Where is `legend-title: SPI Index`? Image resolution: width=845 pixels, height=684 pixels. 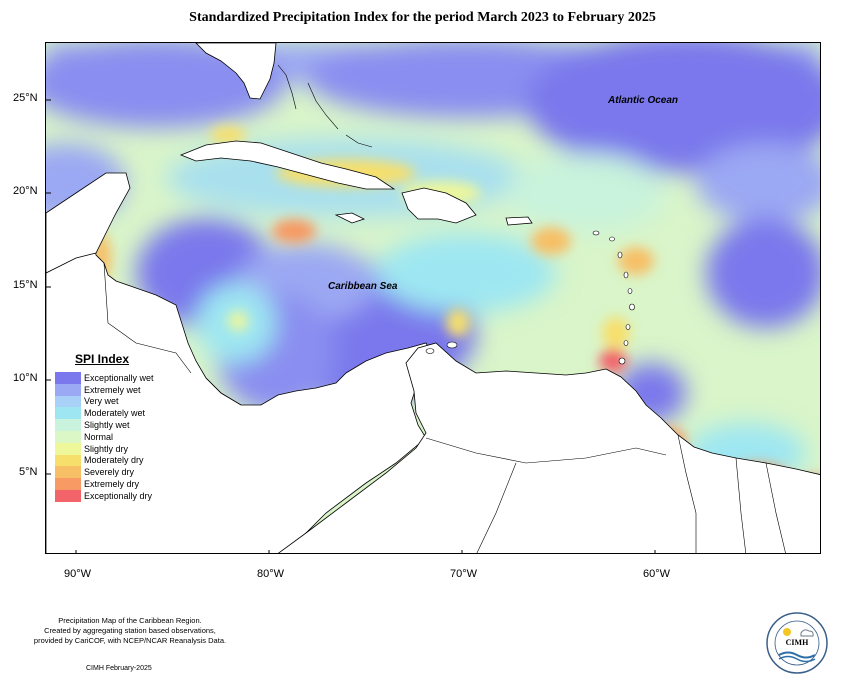
legend-title: SPI Index is located at coordinates (102, 359).